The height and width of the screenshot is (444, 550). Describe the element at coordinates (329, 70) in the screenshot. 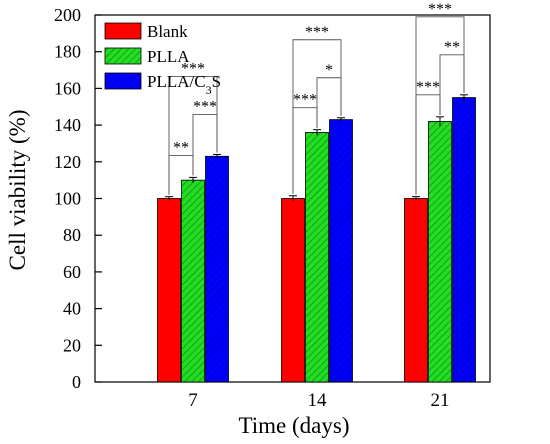

I see `significance-label: *` at that location.